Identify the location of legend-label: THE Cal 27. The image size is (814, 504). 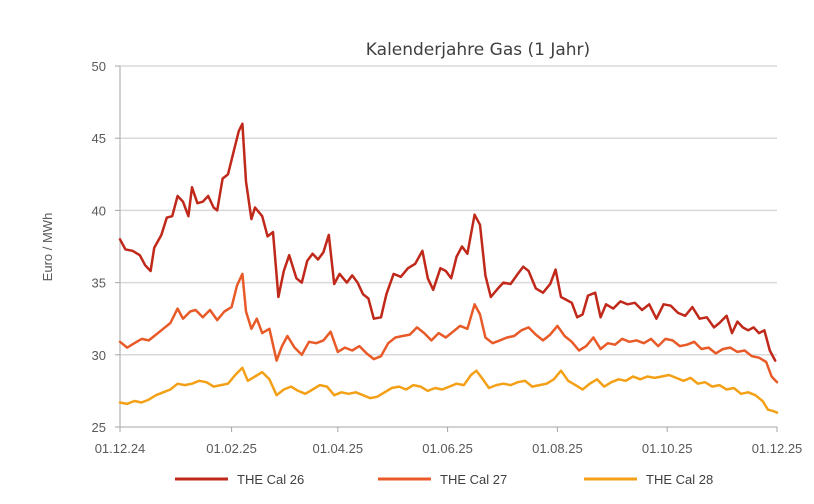
(473, 479).